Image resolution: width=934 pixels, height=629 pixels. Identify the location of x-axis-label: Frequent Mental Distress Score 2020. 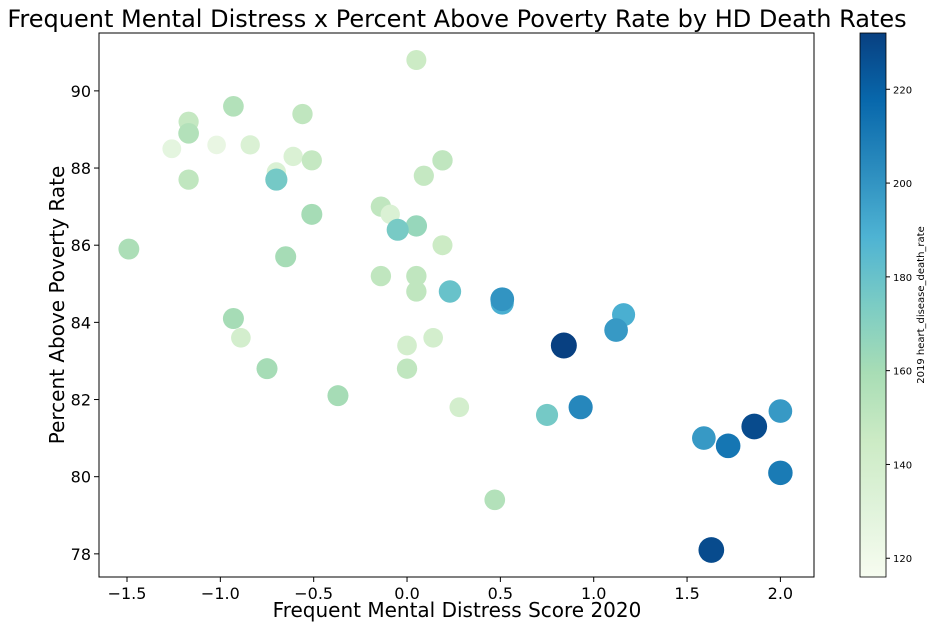
(457, 610).